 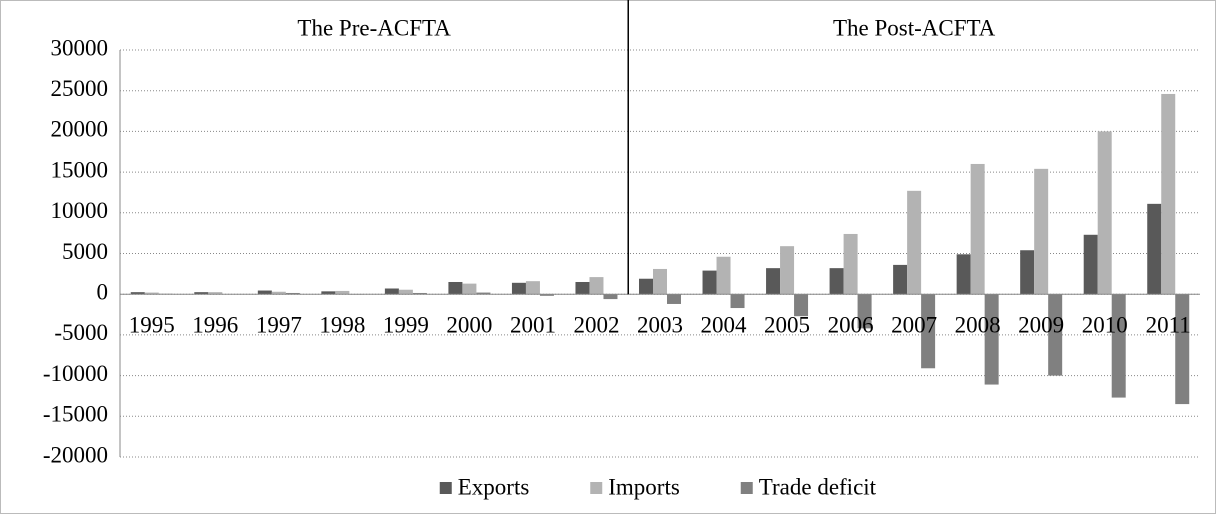 I want to click on legend-label: Trade deficit, so click(x=818, y=486).